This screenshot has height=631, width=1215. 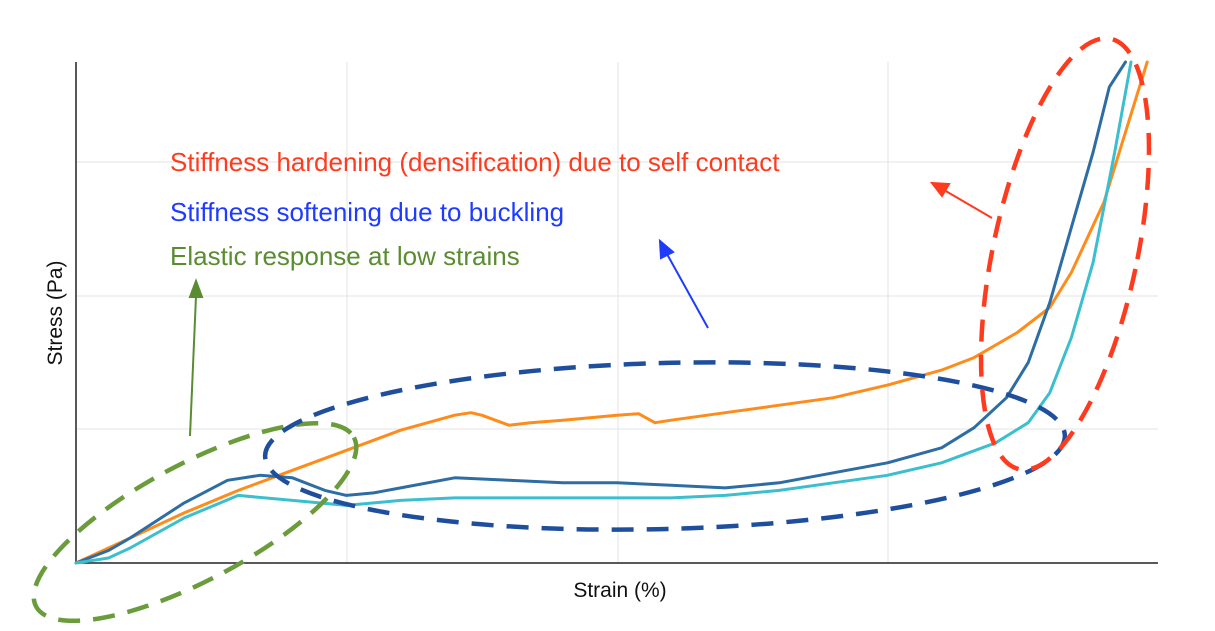 What do you see at coordinates (619, 590) in the screenshot?
I see `x-axis-label: Strain (%)` at bounding box center [619, 590].